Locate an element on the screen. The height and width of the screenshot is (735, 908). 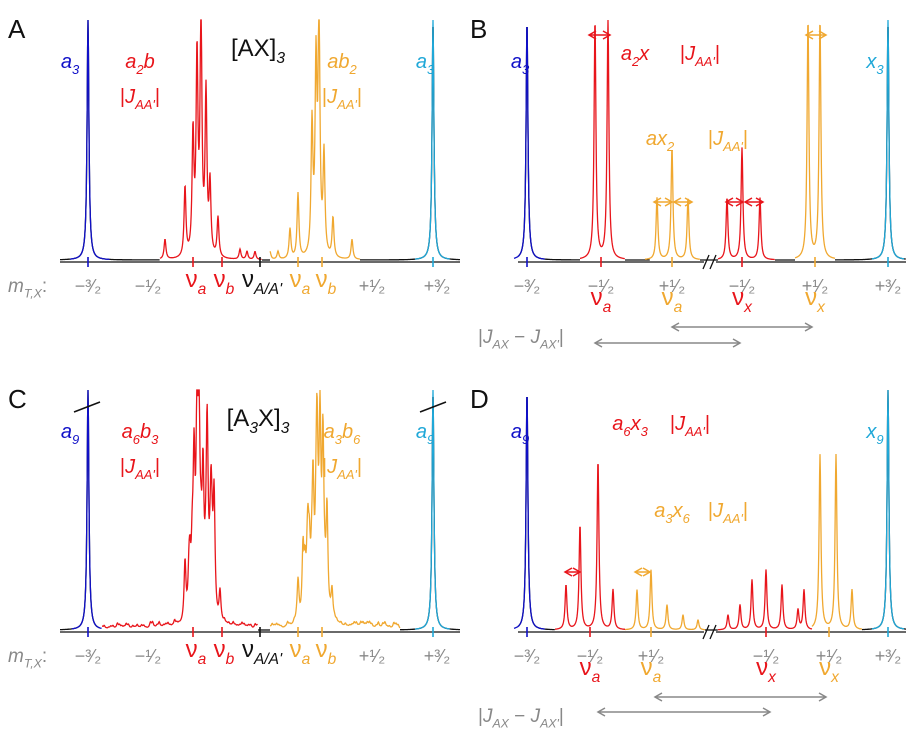
axis-label-part: m is located at coordinates (16, 656).